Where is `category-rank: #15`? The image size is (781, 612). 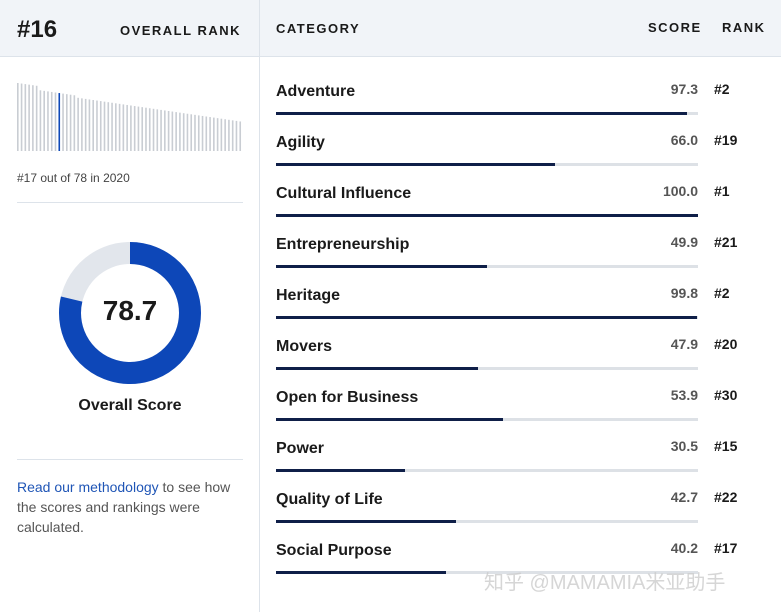
category-rank: #15 is located at coordinates (726, 446).